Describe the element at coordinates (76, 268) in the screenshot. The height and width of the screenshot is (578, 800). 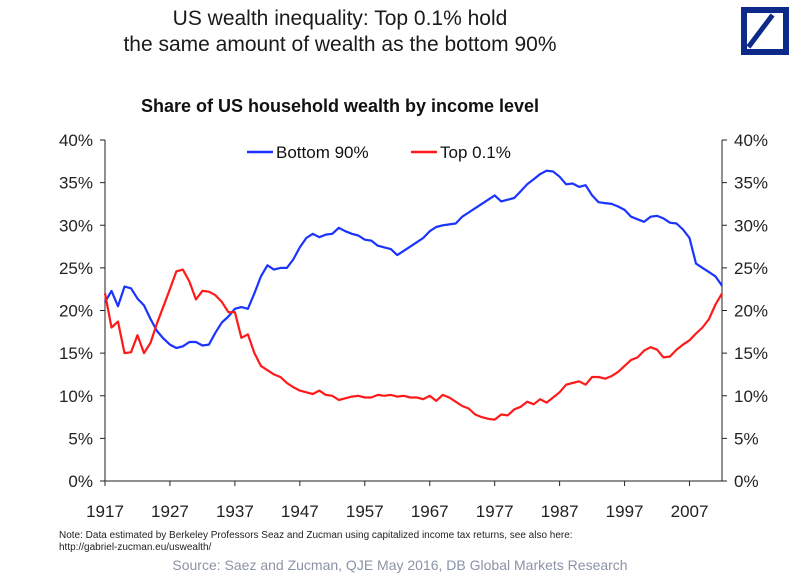
I see `y-tick-label-left: 25%` at that location.